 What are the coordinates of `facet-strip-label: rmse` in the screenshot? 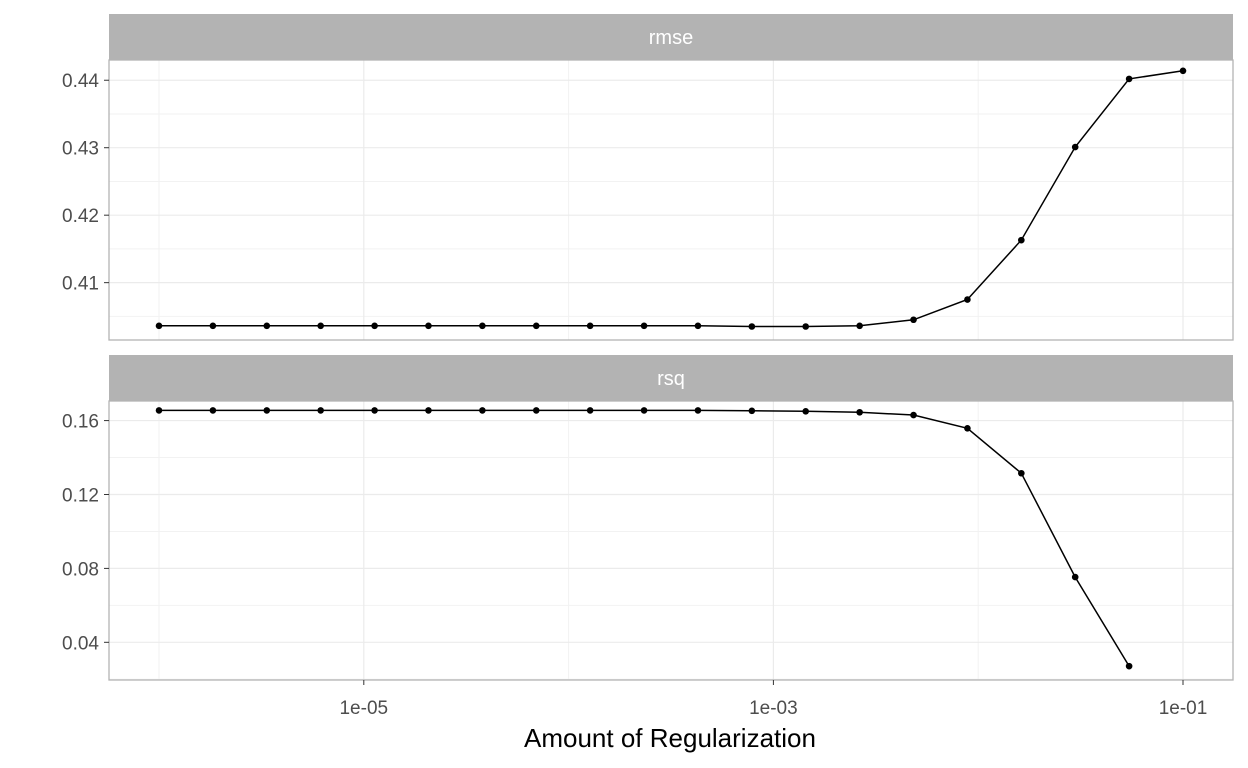 It's located at (671, 38).